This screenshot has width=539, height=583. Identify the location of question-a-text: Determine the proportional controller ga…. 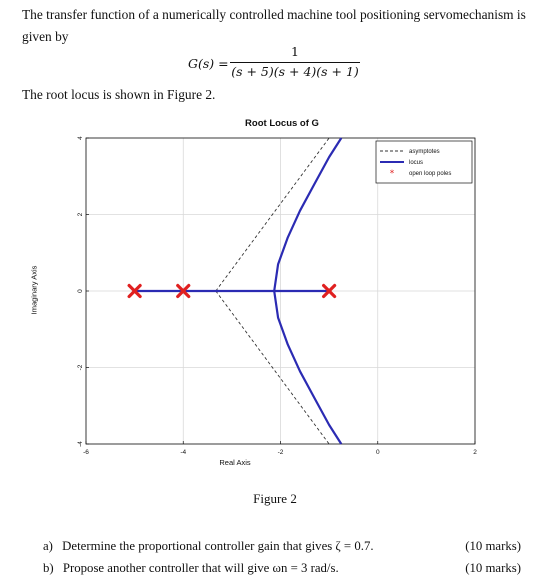
(218, 546).